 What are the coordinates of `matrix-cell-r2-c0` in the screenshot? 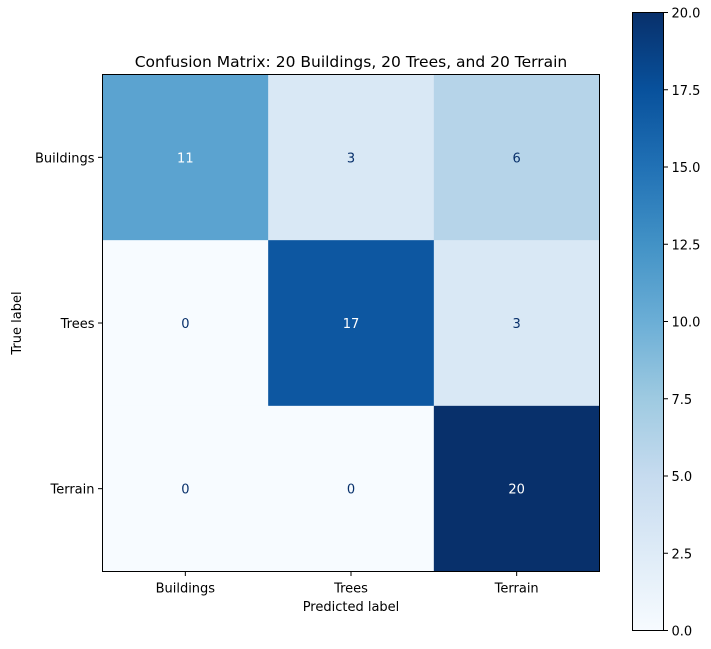 It's located at (185, 488).